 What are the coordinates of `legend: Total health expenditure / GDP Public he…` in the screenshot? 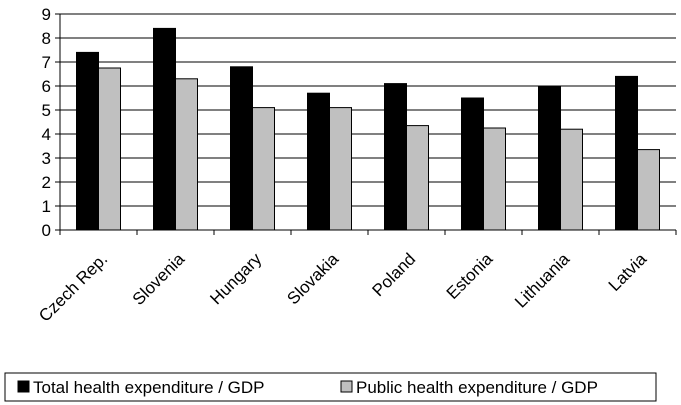 It's located at (330, 387).